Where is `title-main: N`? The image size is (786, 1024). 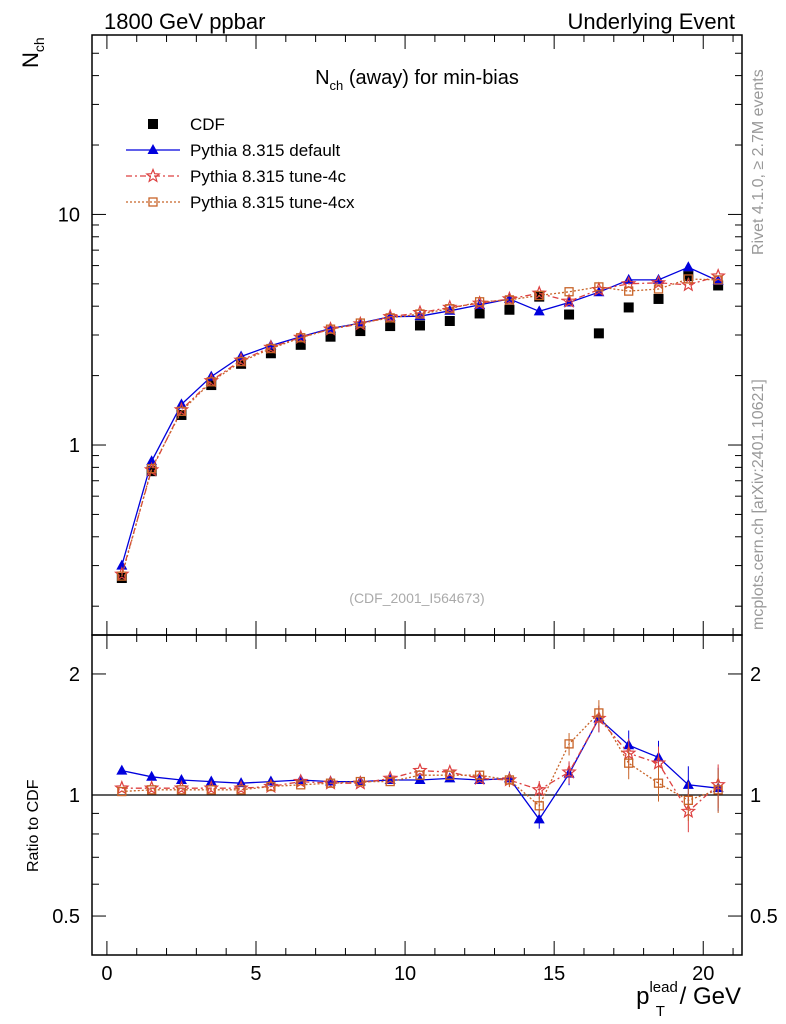
title-main: N is located at coordinates (322, 78).